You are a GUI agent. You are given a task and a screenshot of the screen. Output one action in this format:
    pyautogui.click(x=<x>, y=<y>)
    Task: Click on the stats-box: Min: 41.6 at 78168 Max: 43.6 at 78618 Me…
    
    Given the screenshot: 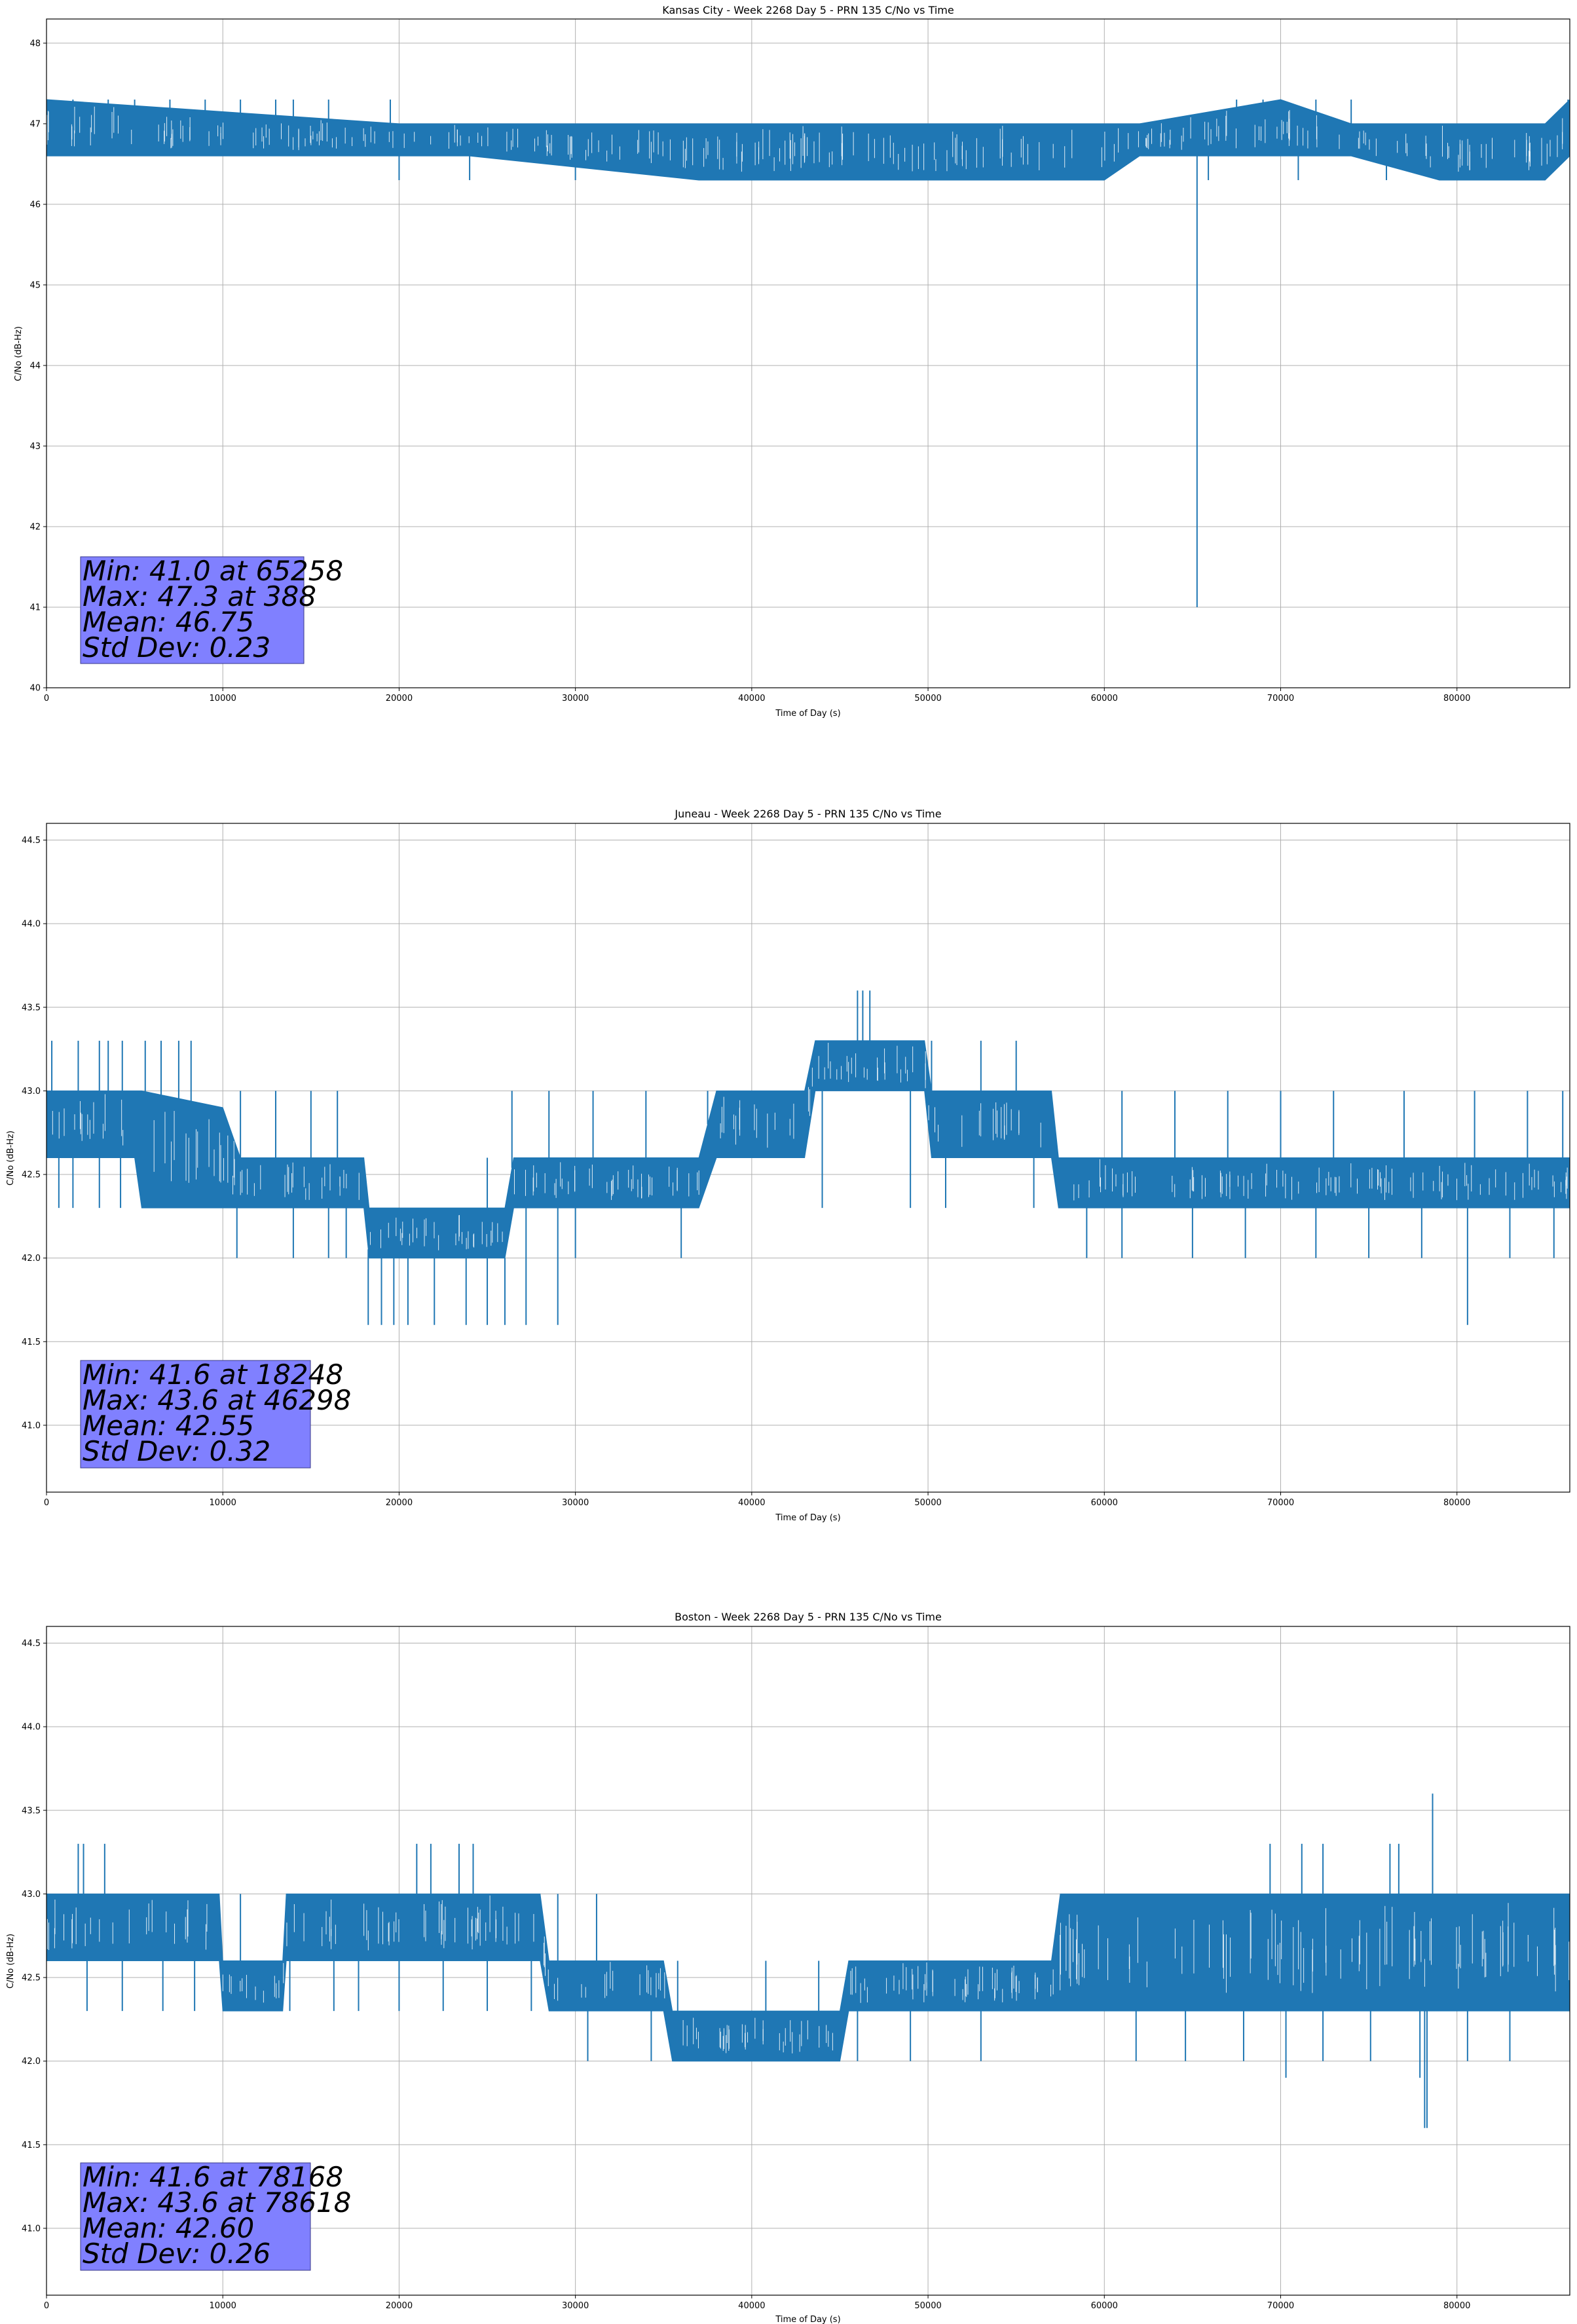 What is the action you would take?
    pyautogui.click(x=215, y=2216)
    